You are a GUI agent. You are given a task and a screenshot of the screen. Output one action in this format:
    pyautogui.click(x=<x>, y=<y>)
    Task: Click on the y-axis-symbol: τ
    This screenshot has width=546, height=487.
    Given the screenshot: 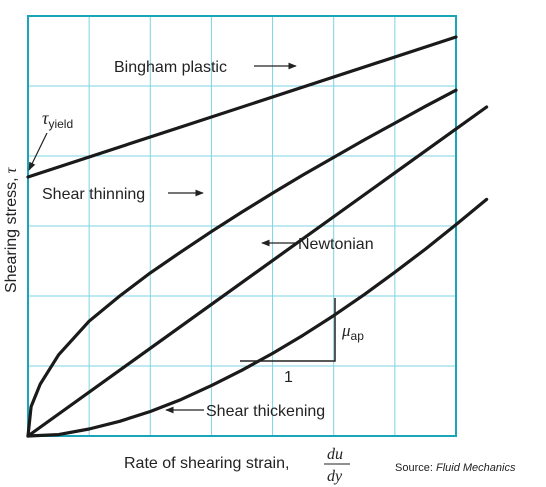 What is the action you would take?
    pyautogui.click(x=11, y=169)
    